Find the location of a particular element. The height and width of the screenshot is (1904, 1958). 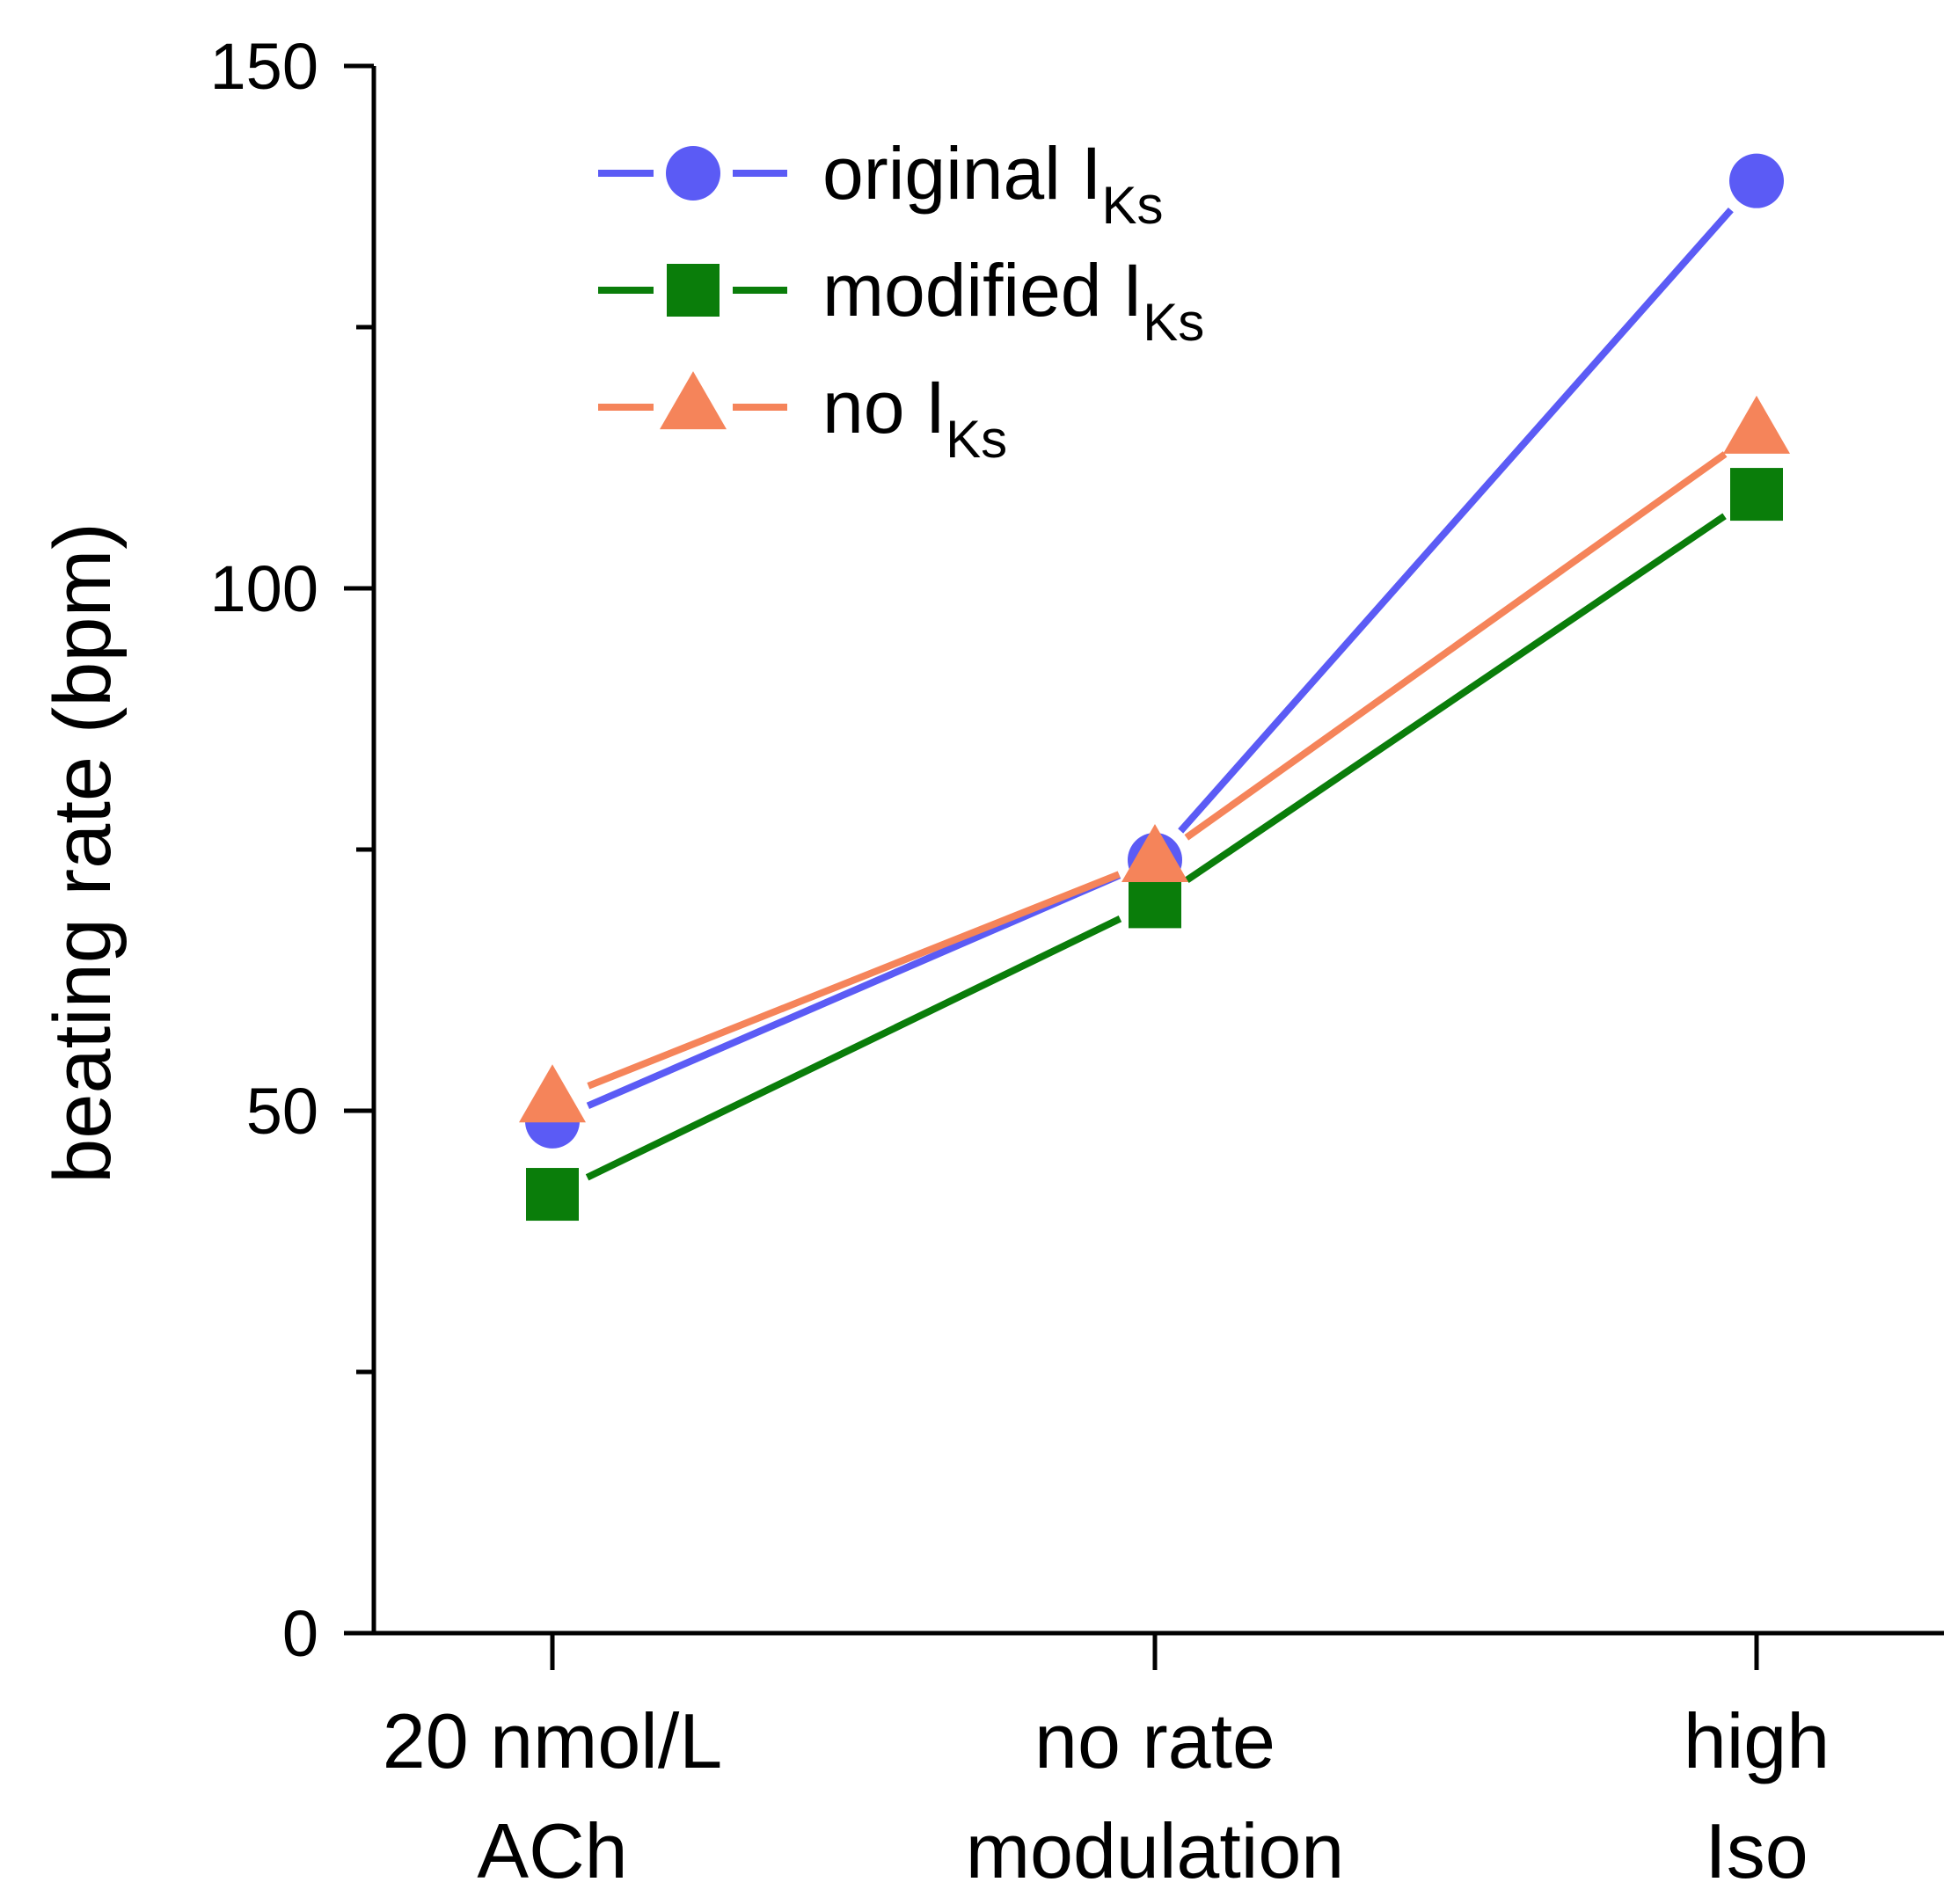

legend-marker-modified is located at coordinates (693, 290).